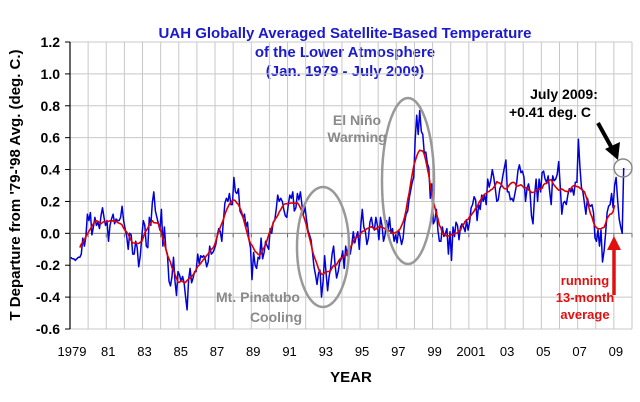  What do you see at coordinates (585, 297) in the screenshot?
I see `running-avg-label-2: 13-month` at bounding box center [585, 297].